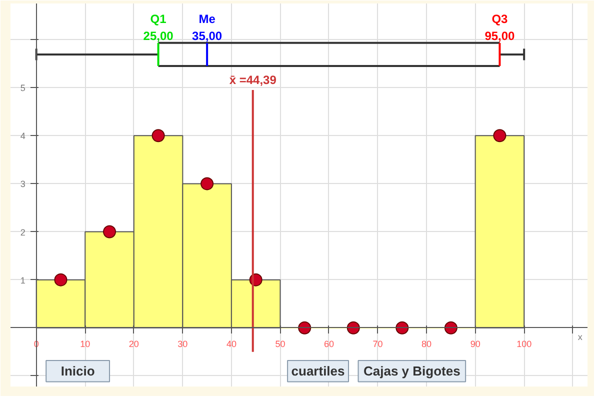  What do you see at coordinates (23, 232) in the screenshot?
I see `y-tick-label: 2` at bounding box center [23, 232].